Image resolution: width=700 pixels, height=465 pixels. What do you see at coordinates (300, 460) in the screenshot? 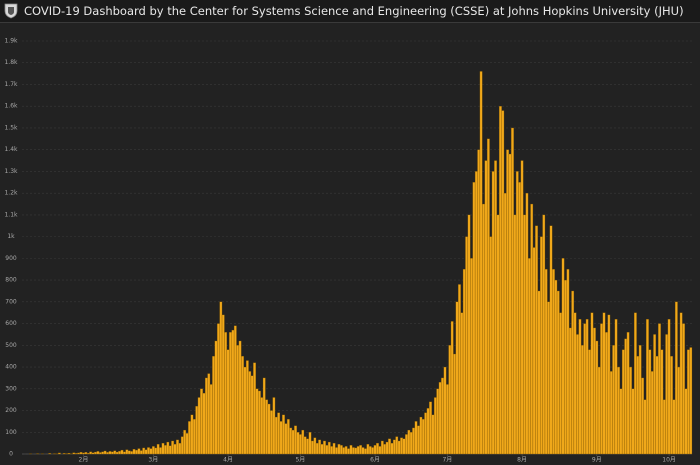
I see `x-tick-label: 5月` at bounding box center [300, 460].